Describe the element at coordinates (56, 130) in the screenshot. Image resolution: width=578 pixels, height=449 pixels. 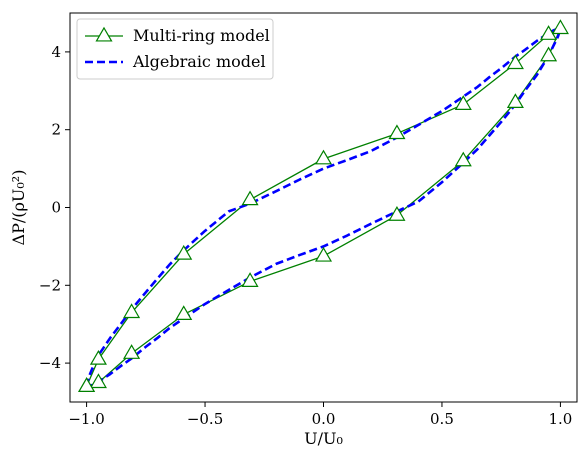
I see `y-tick-label: 2` at that location.